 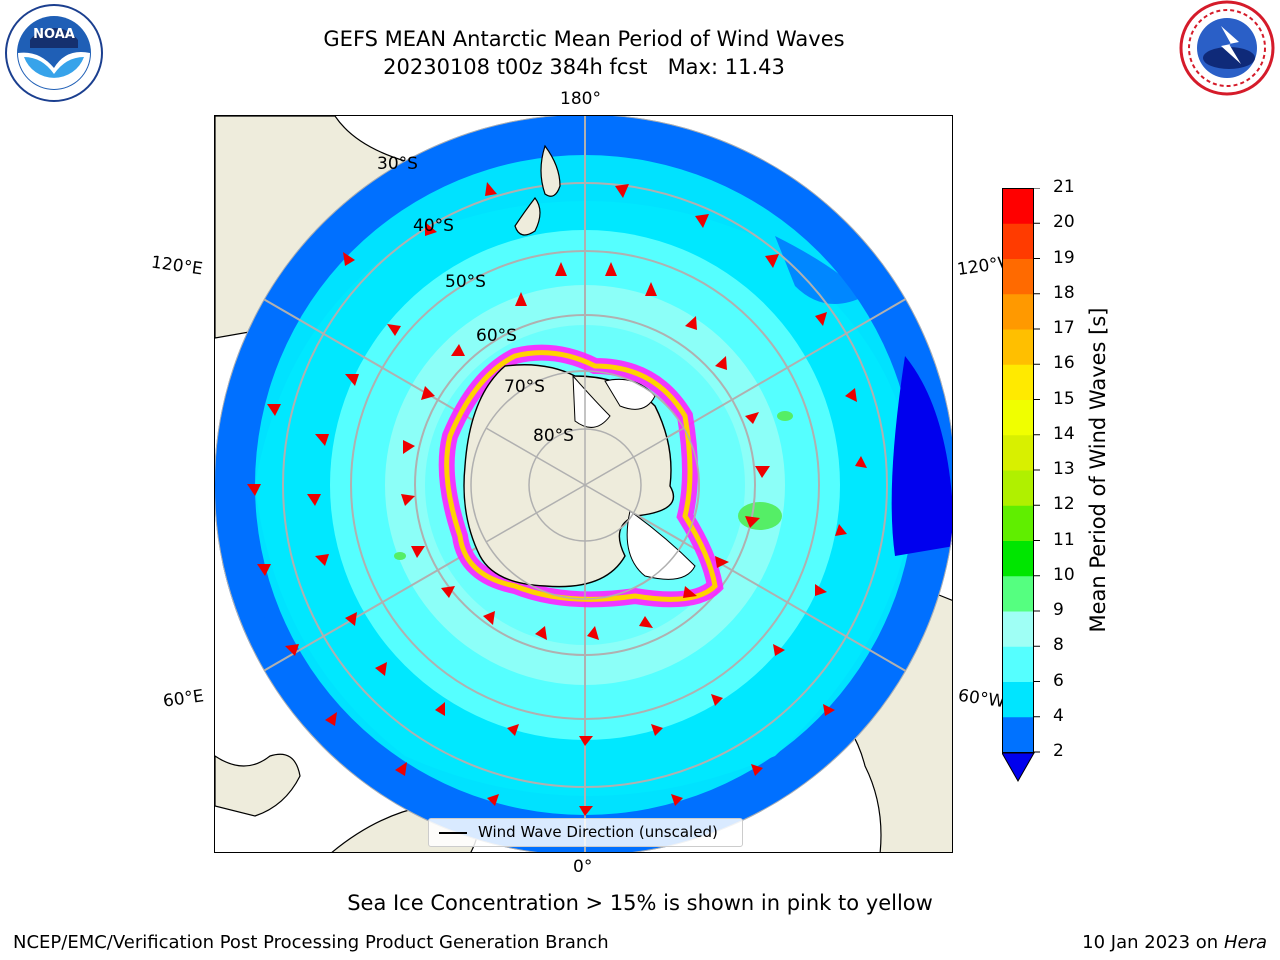 I want to click on footer-right: 10 Jan 2023 on Hera, so click(x=1174, y=942).